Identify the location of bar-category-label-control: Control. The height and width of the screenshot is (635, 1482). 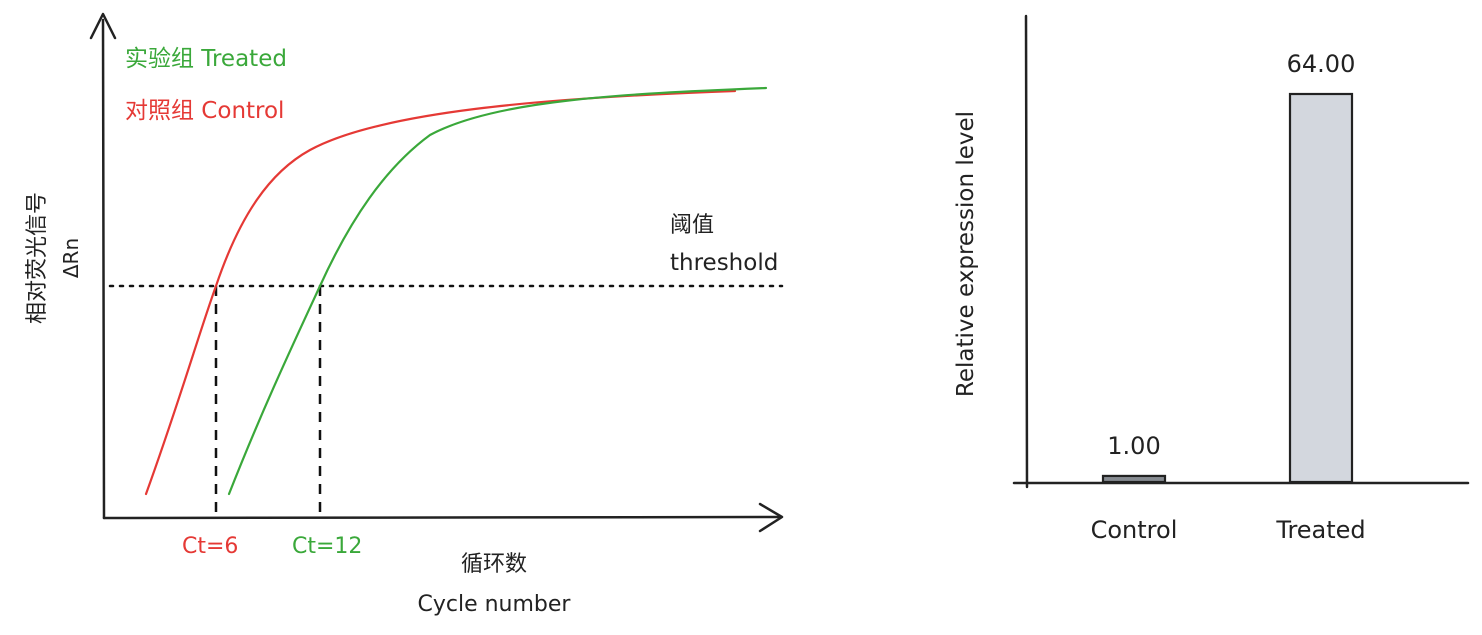
(1134, 530).